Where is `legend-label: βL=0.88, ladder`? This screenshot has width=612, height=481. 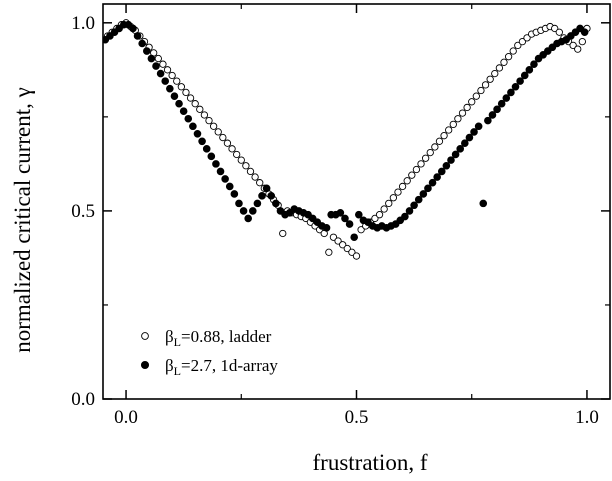 legend-label: βL=0.88, ladder is located at coordinates (218, 338).